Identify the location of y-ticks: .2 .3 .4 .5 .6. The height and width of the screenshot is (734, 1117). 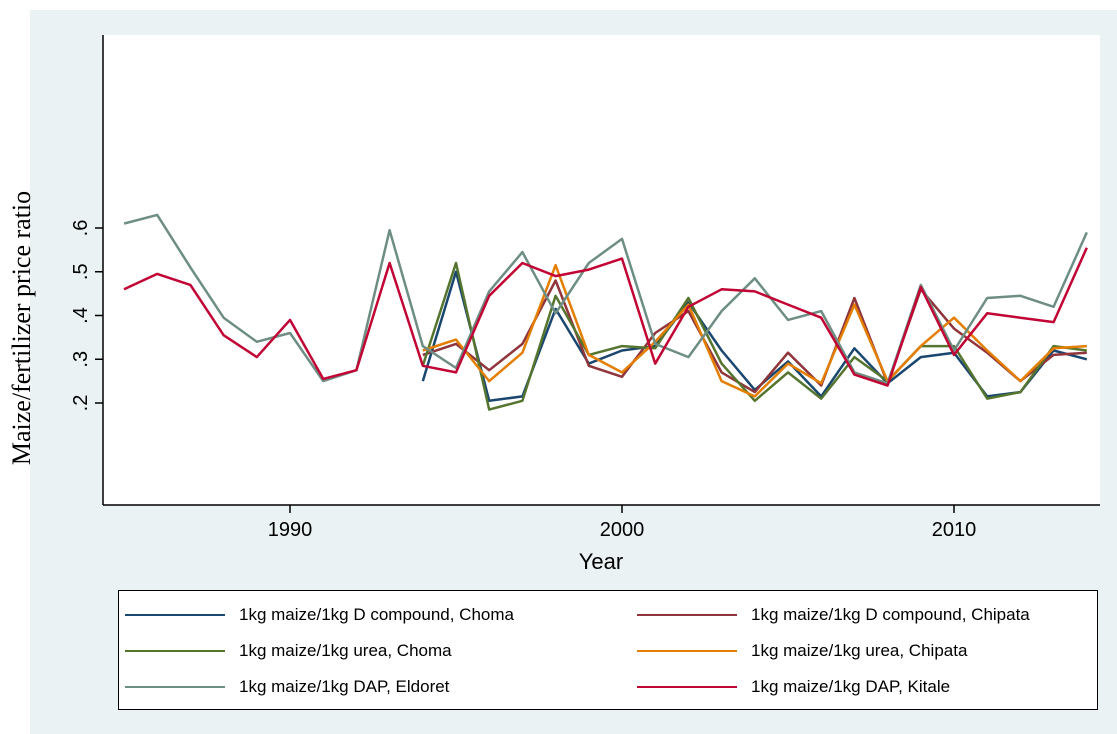
(86, 316).